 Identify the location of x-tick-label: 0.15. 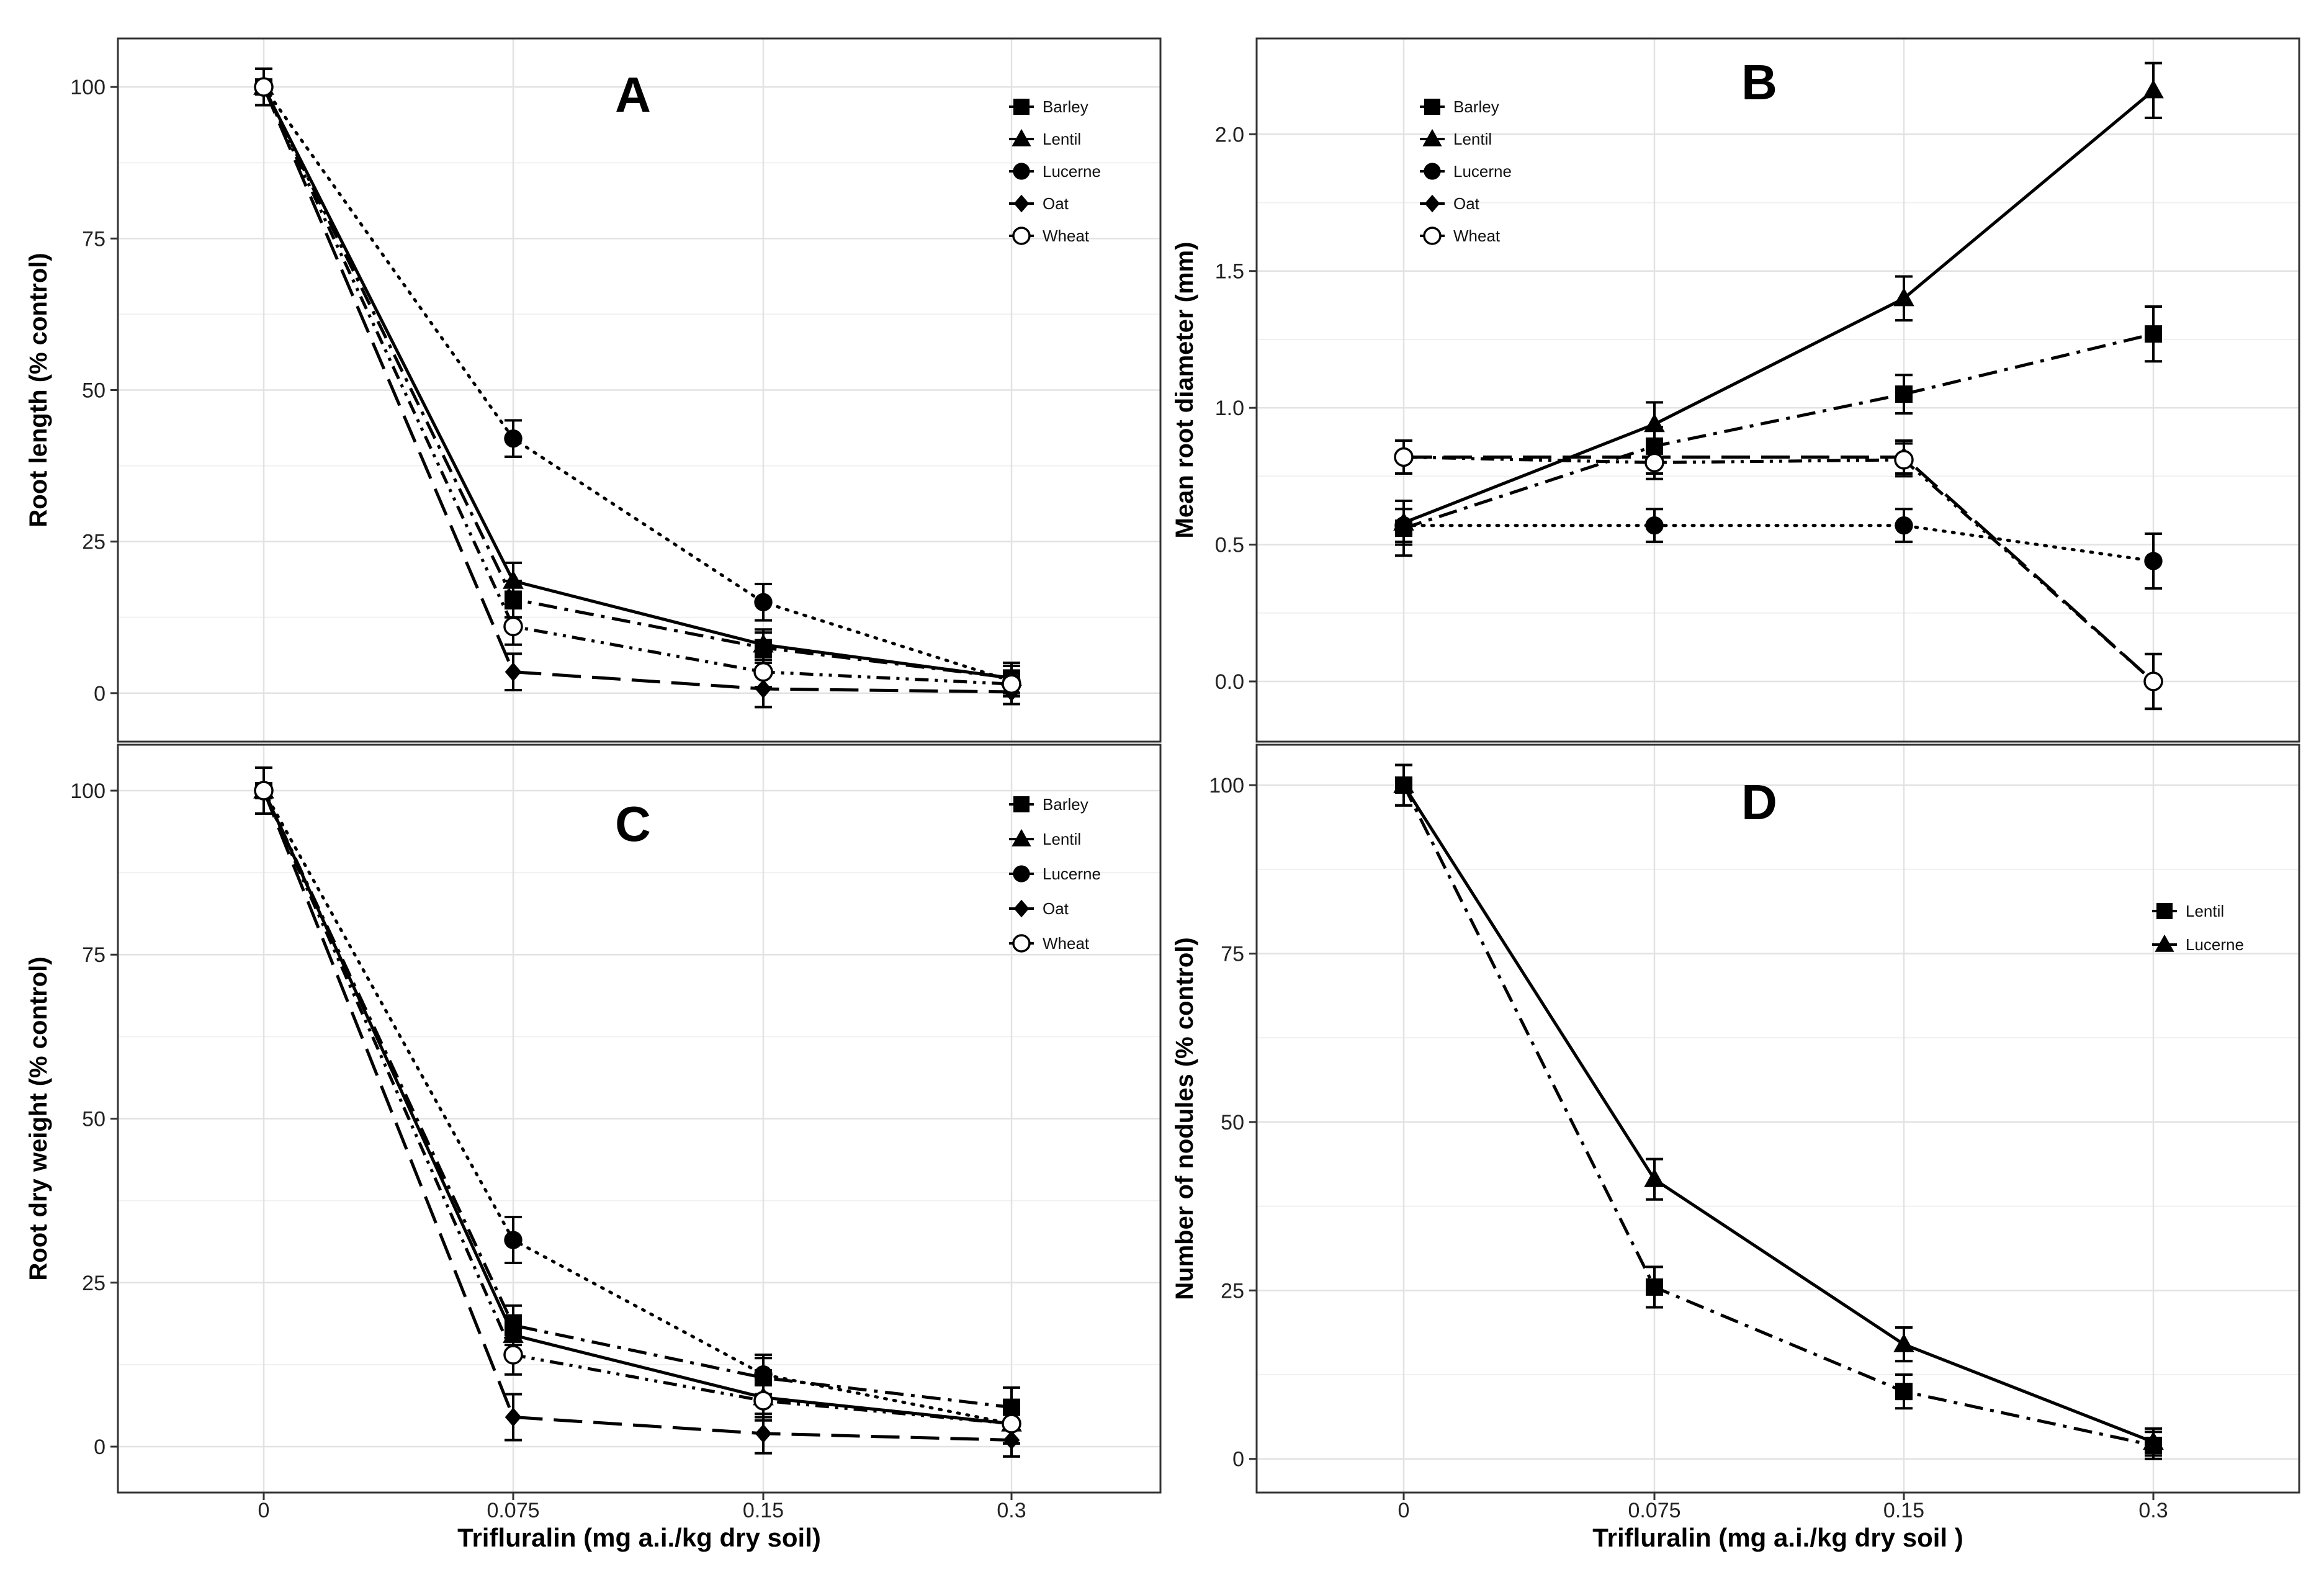
(763, 1510).